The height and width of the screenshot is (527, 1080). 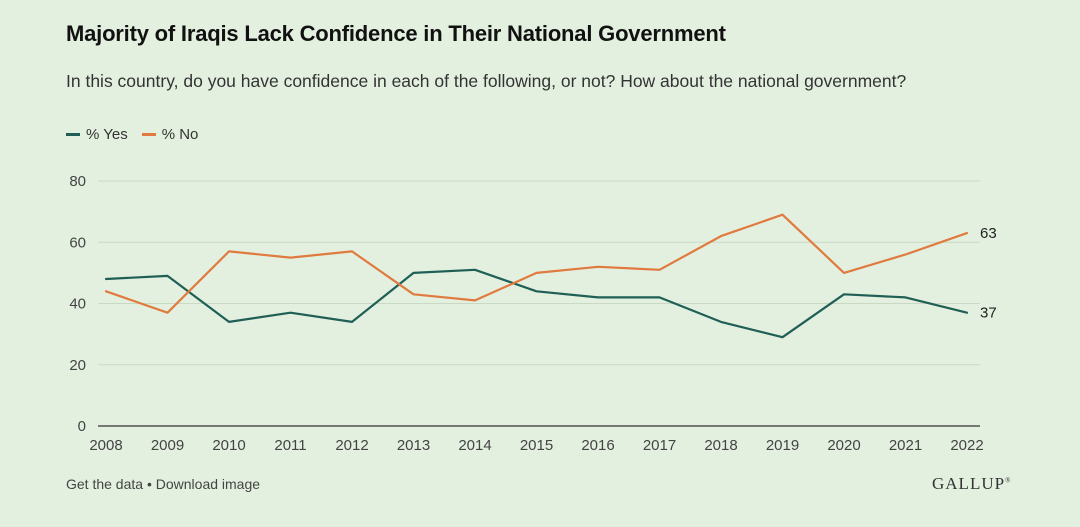 I want to click on x-tick-label-2018: 2018, so click(x=720, y=445).